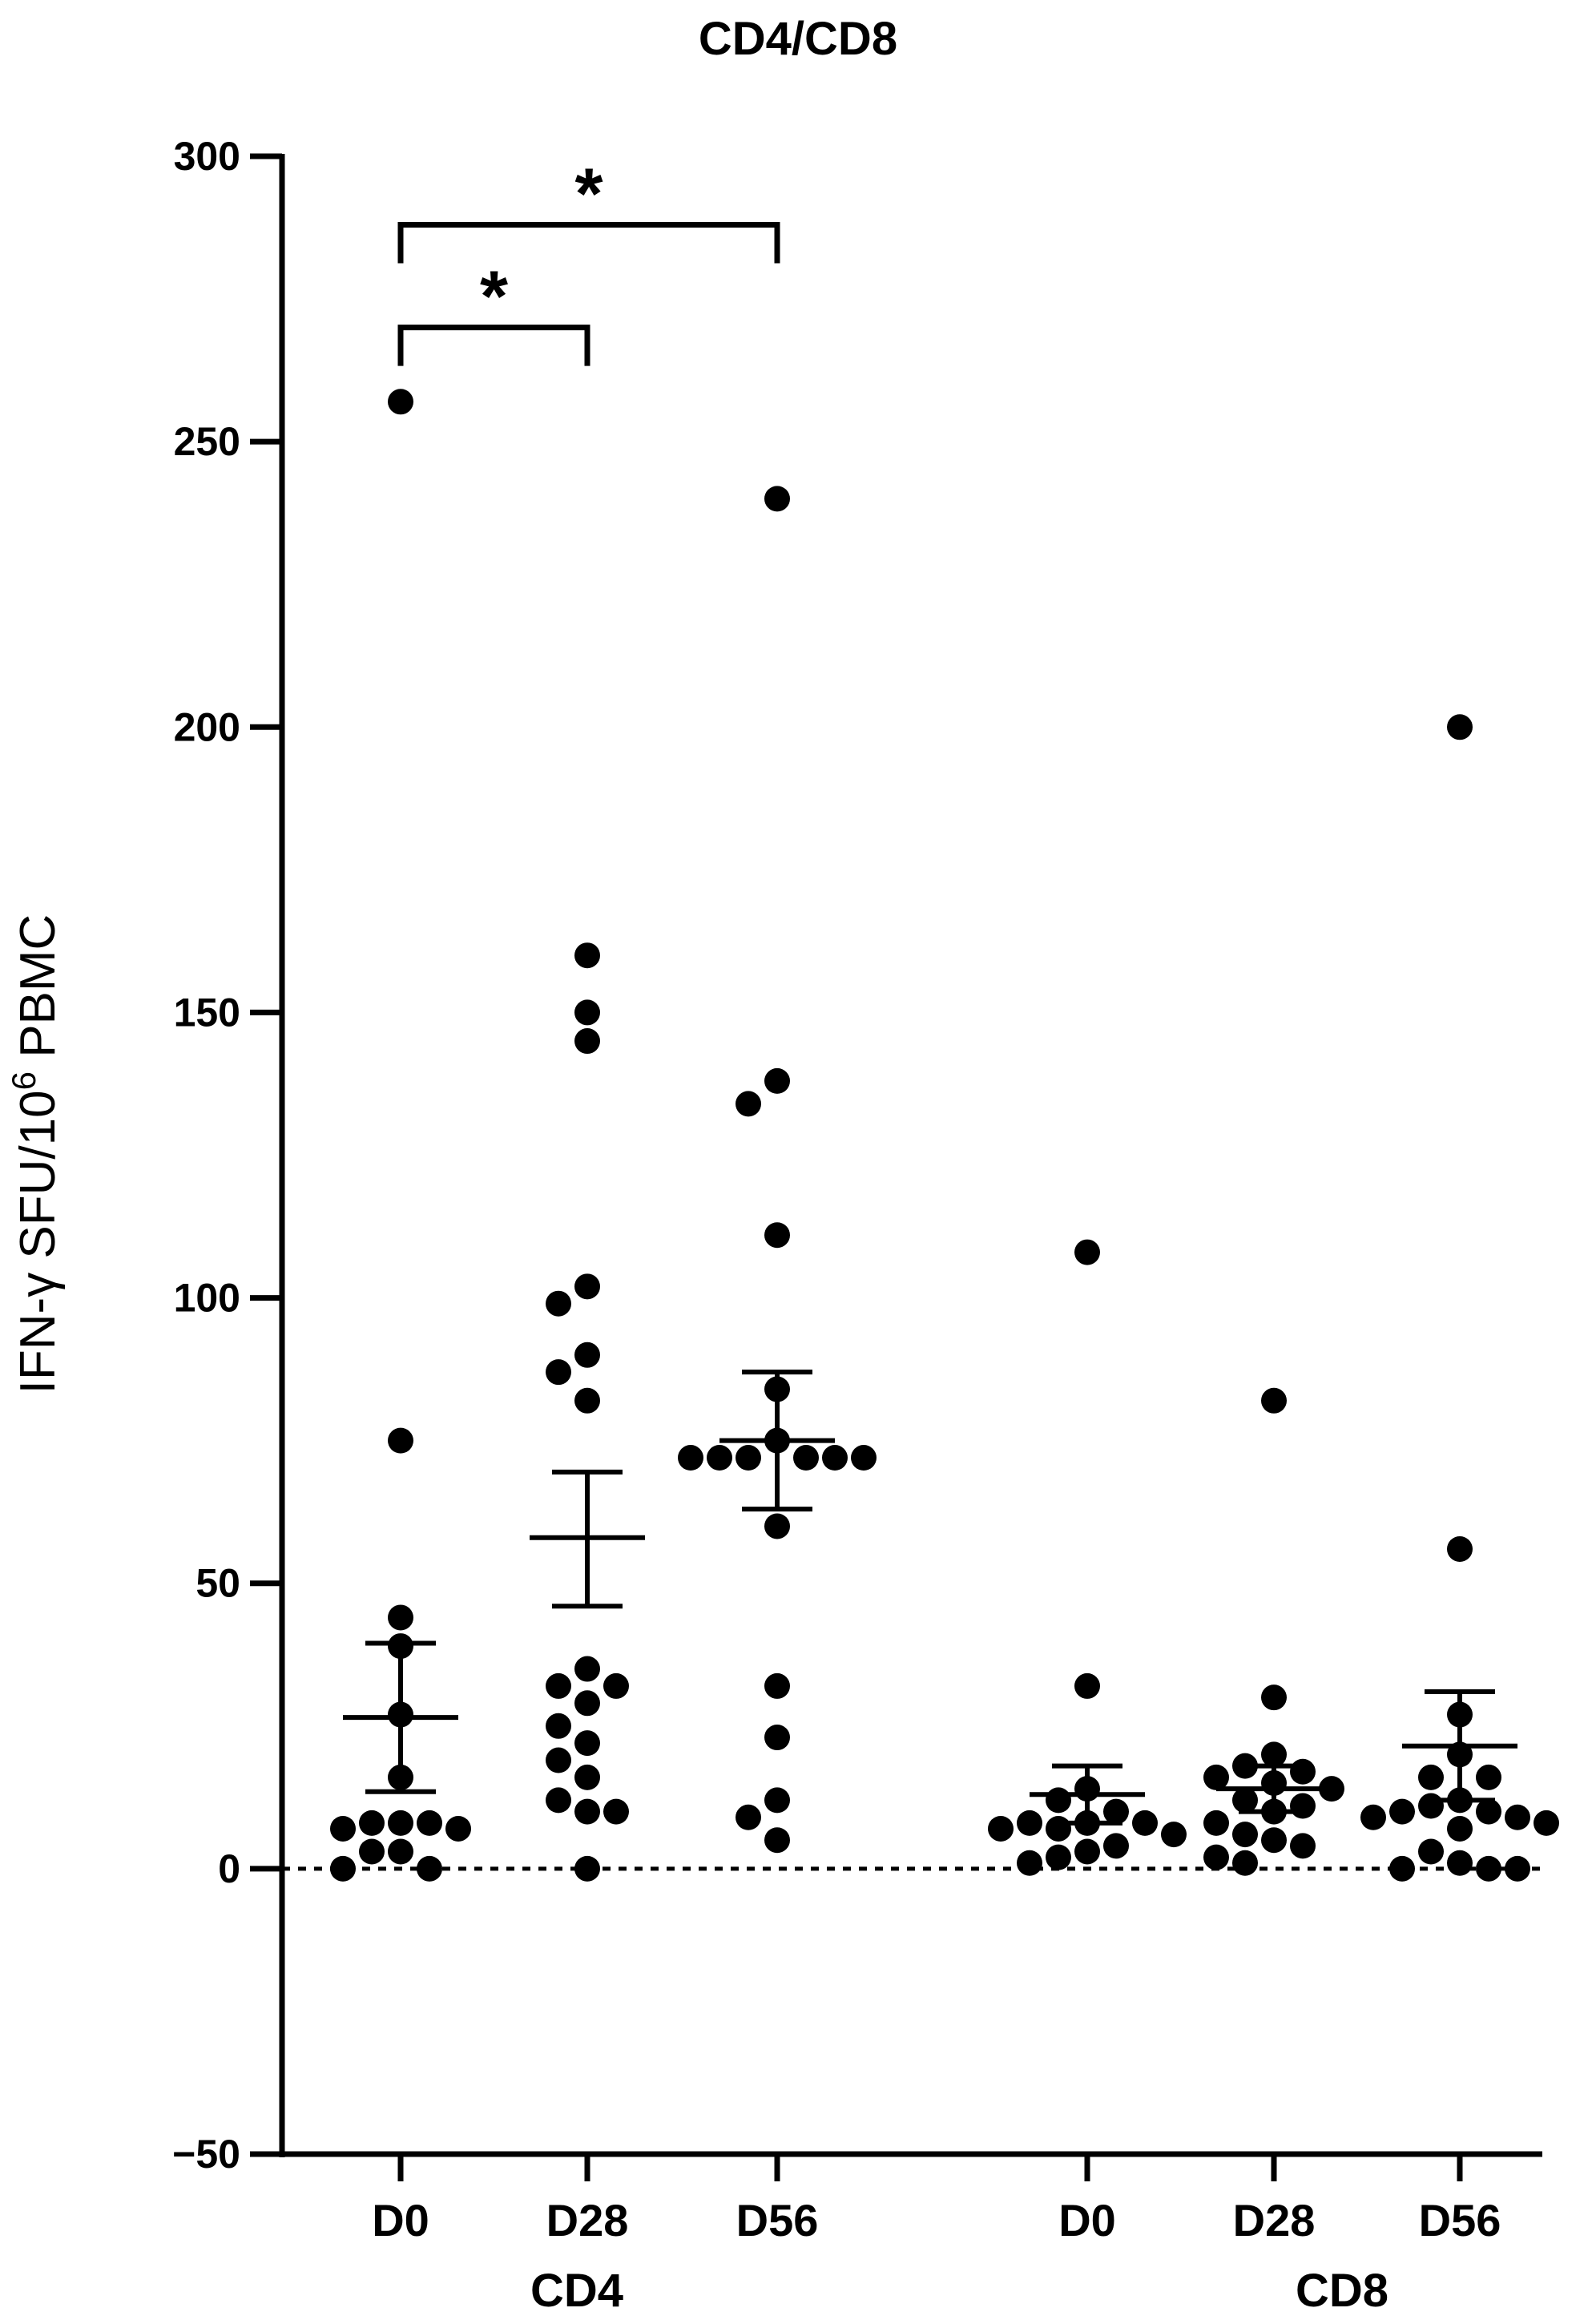  Describe the element at coordinates (23, 1080) in the screenshot. I see `y-axis-label-superscript: 6` at that location.